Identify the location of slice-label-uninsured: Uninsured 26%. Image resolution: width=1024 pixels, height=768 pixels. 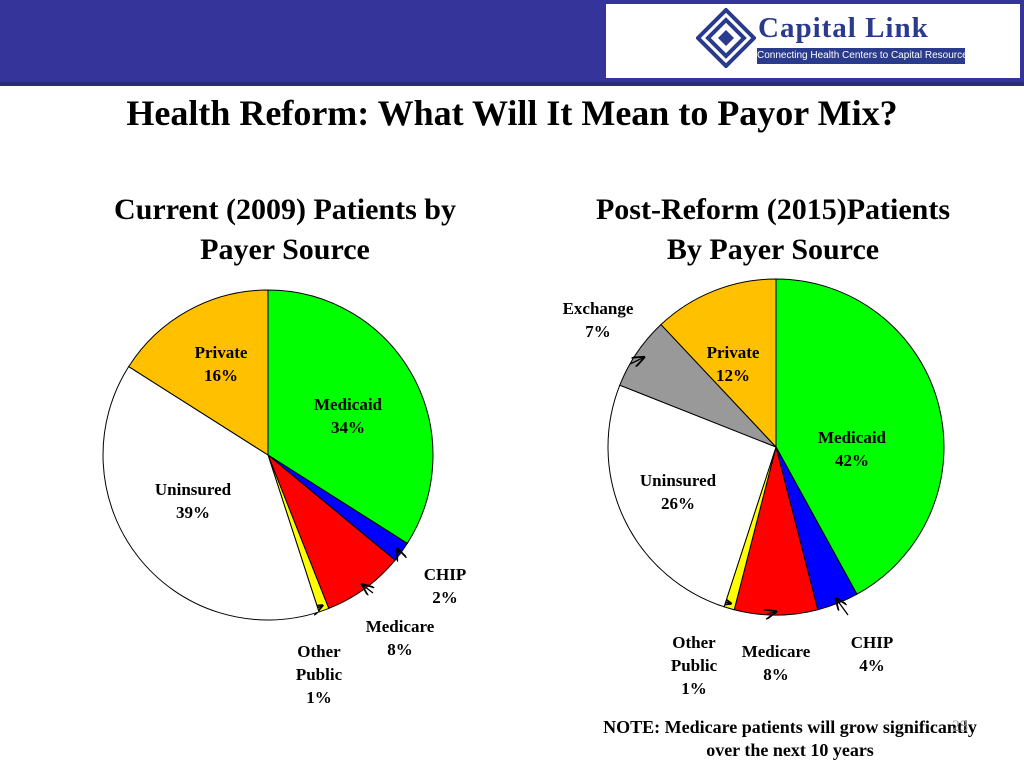
(678, 492).